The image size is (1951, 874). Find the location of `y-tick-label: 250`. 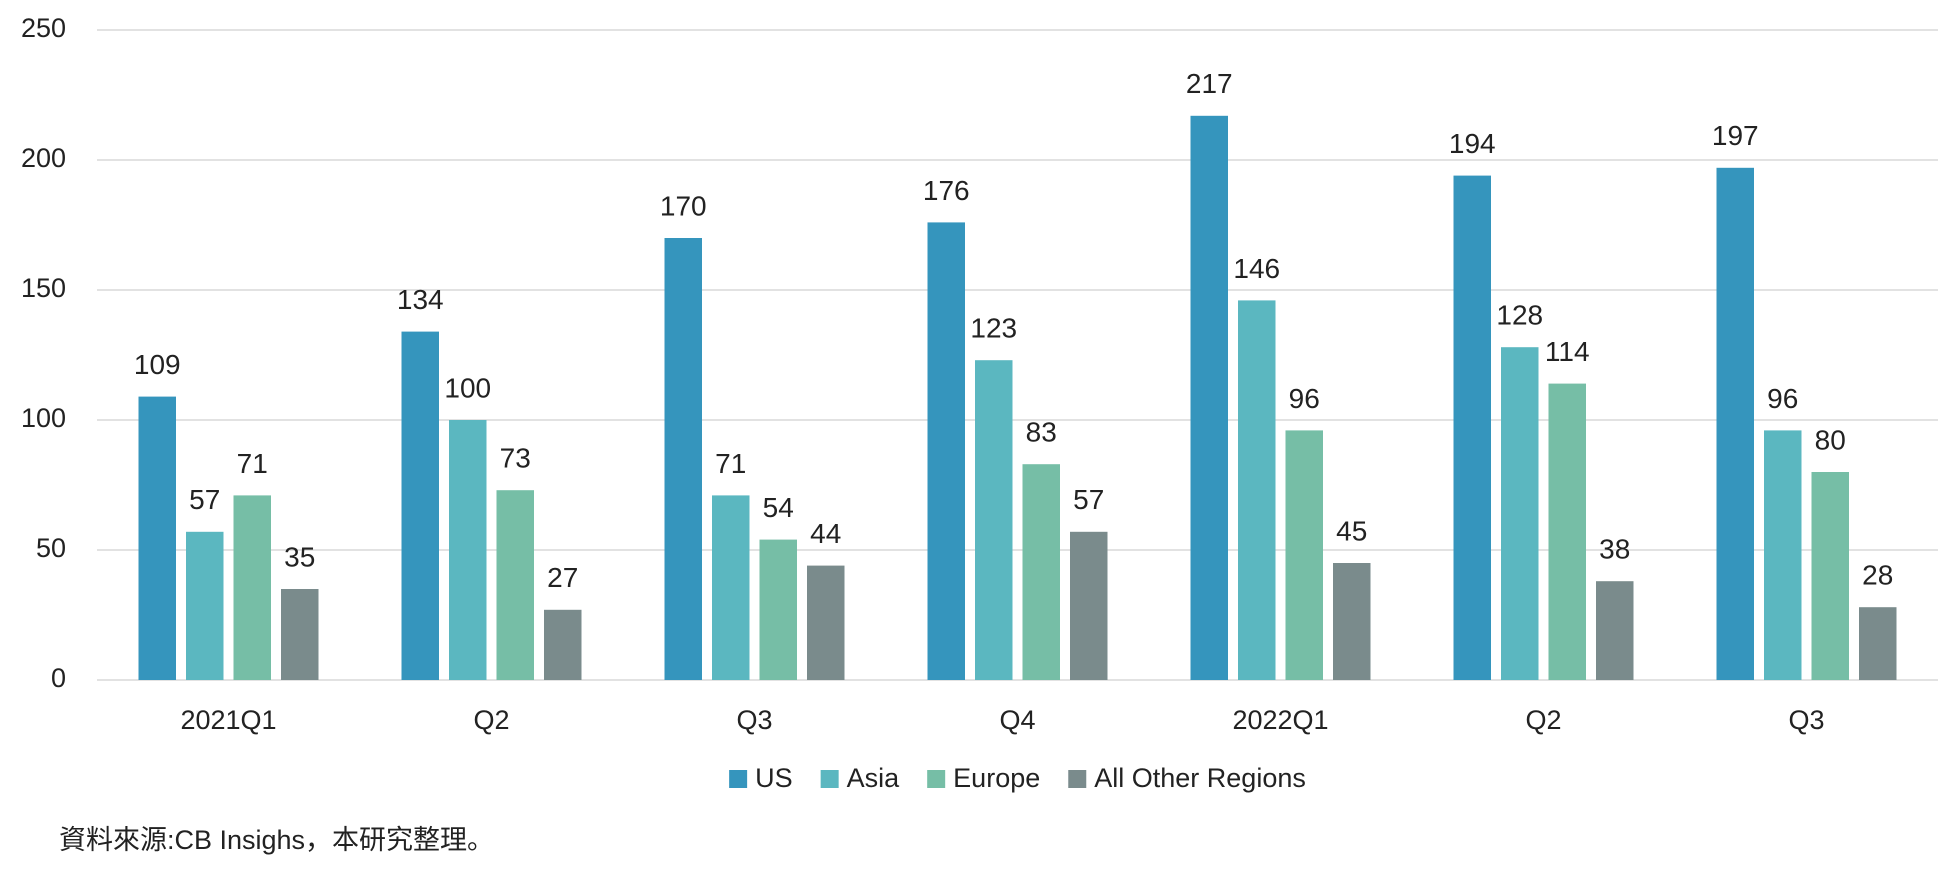

y-tick-label: 250 is located at coordinates (43, 28).